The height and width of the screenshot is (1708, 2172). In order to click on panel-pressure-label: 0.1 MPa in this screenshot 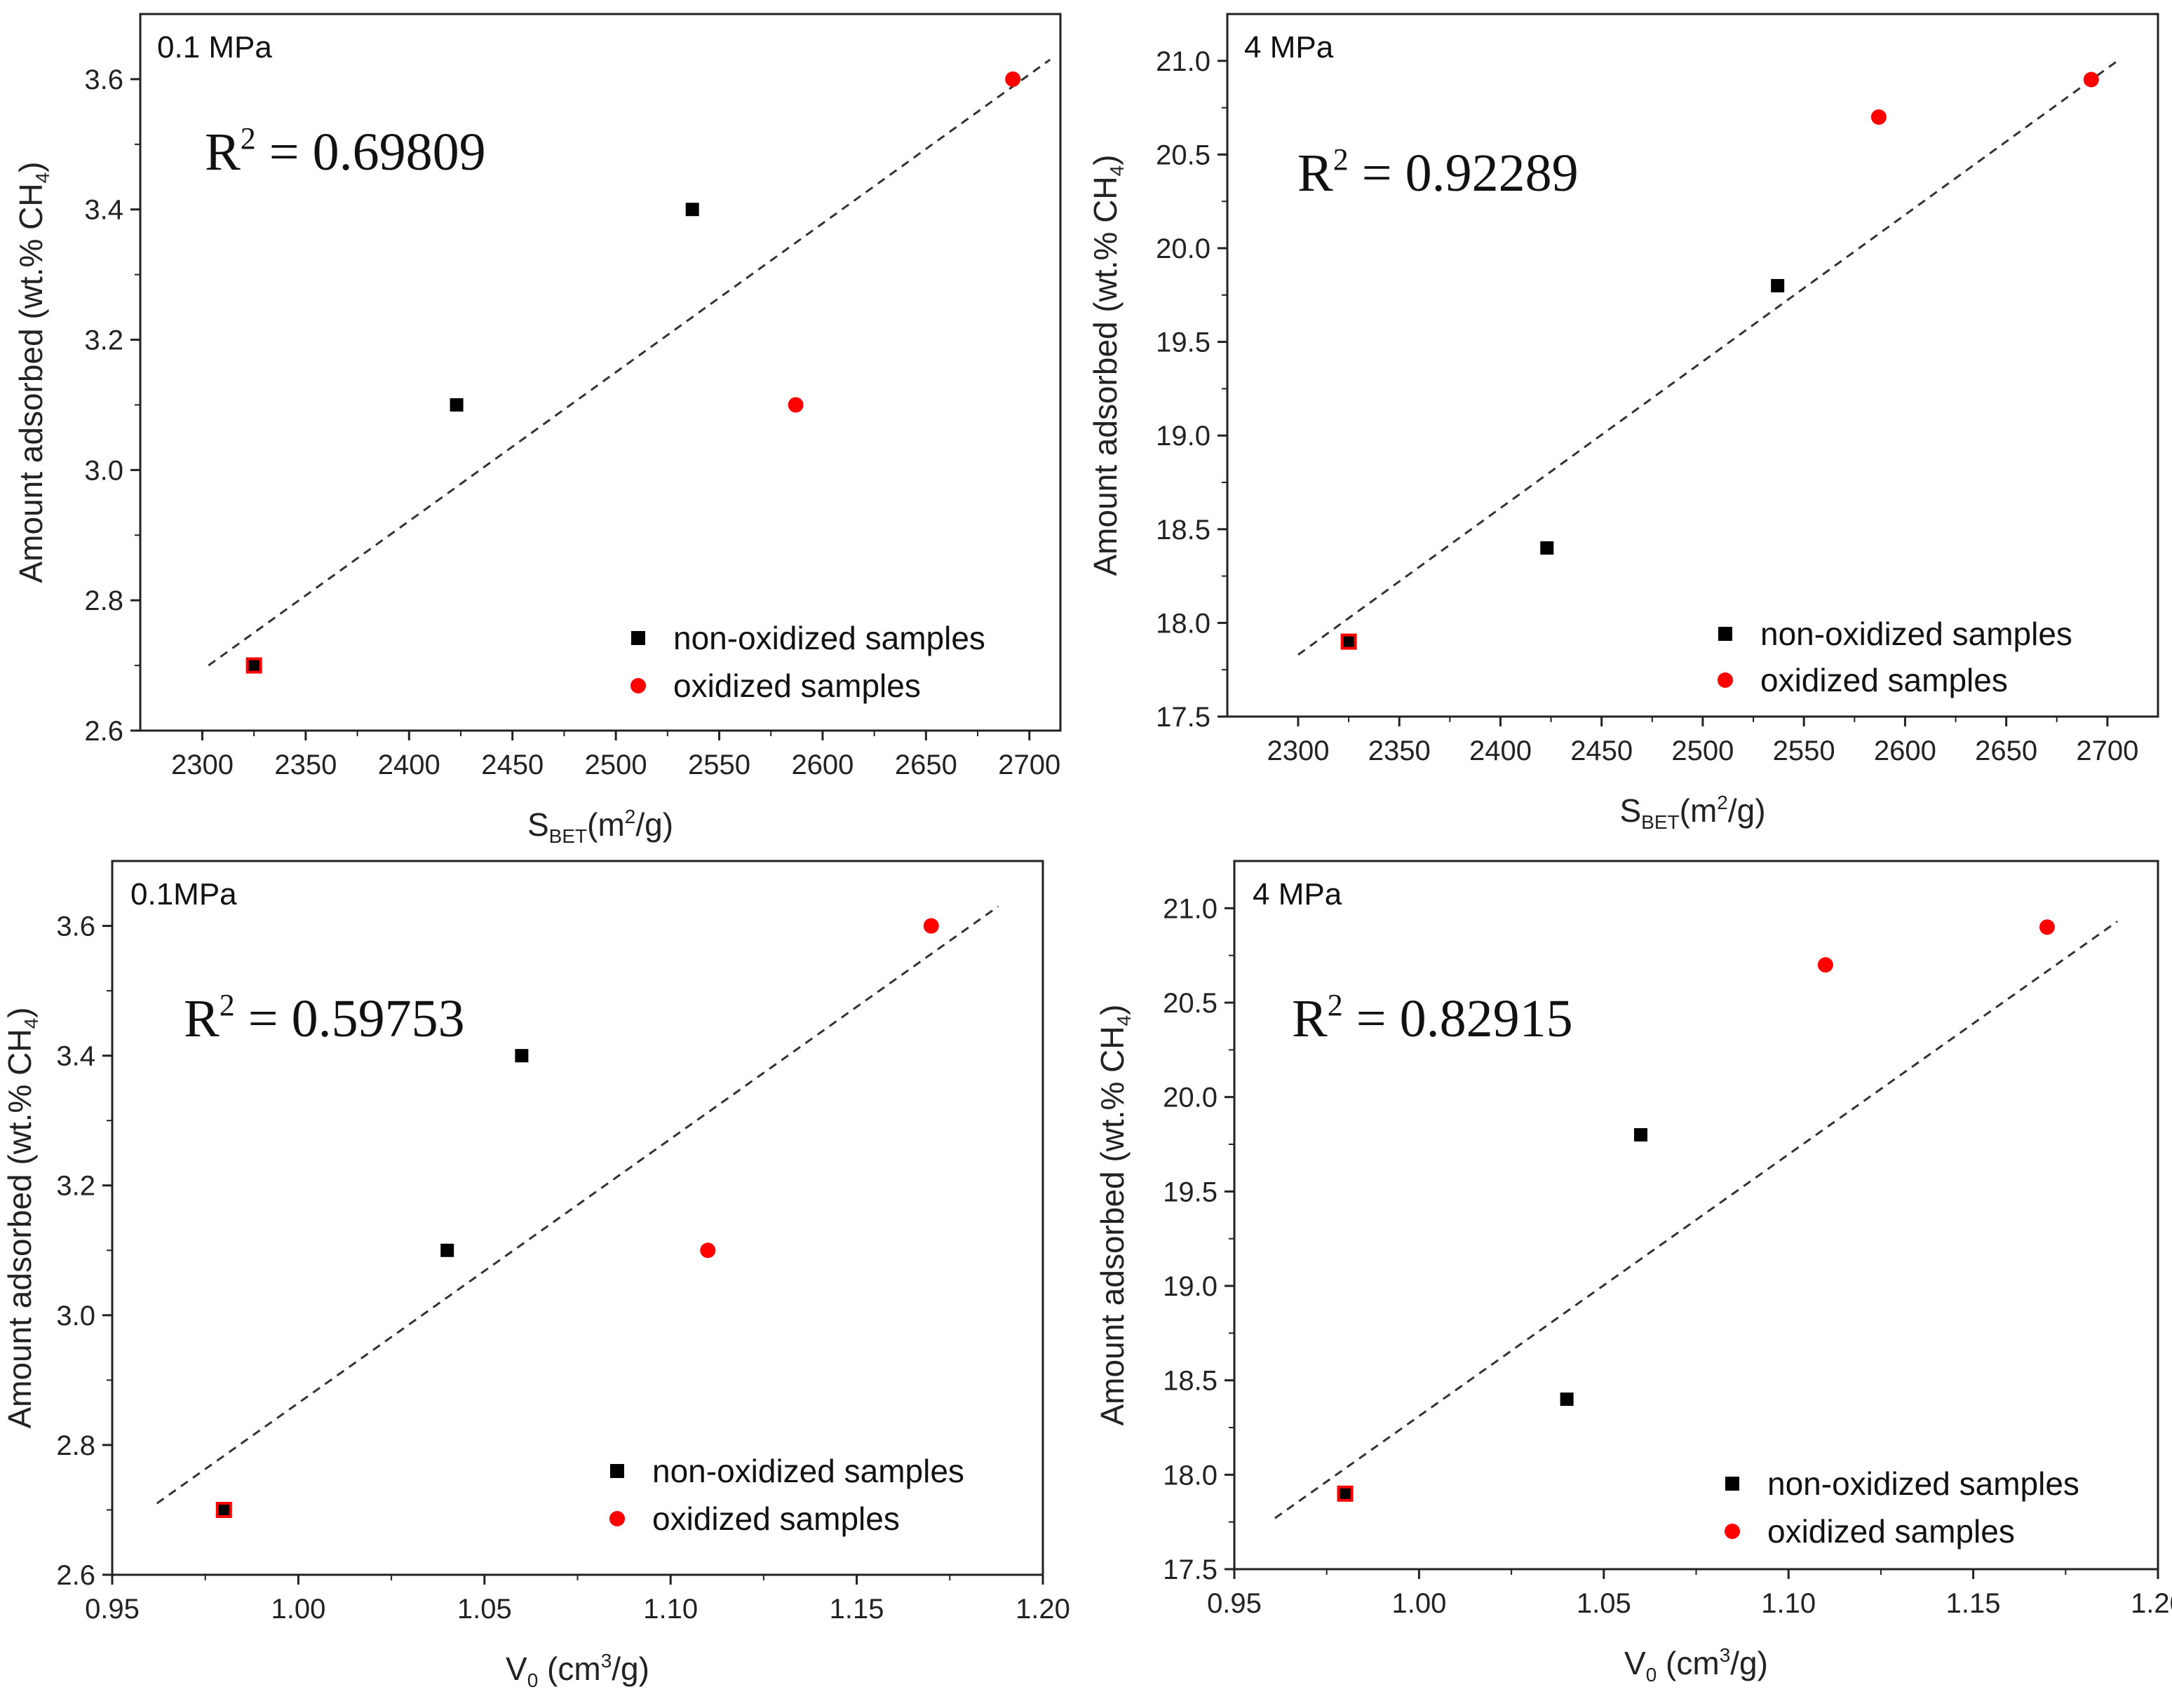, I will do `click(214, 48)`.